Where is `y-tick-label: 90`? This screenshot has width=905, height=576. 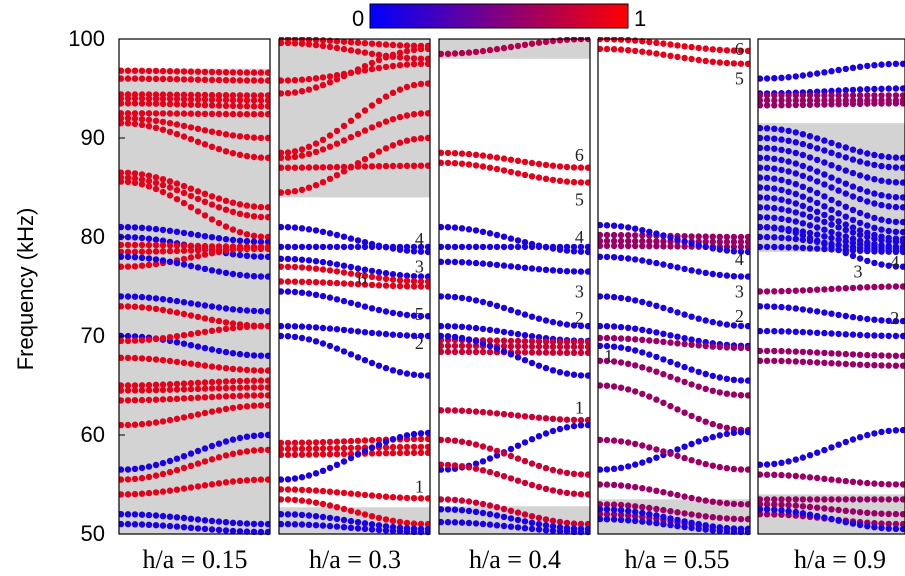
y-tick-label: 90 is located at coordinates (93, 137).